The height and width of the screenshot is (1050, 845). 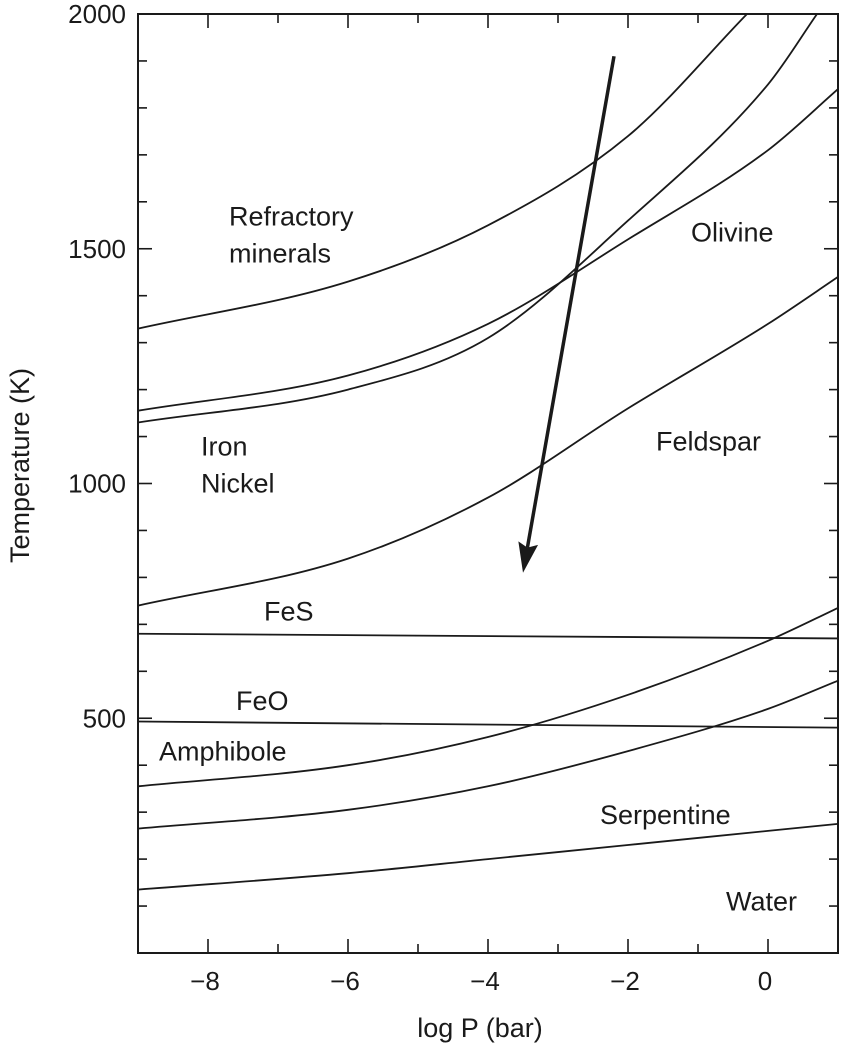 What do you see at coordinates (289, 612) in the screenshot?
I see `region-label: FeS` at bounding box center [289, 612].